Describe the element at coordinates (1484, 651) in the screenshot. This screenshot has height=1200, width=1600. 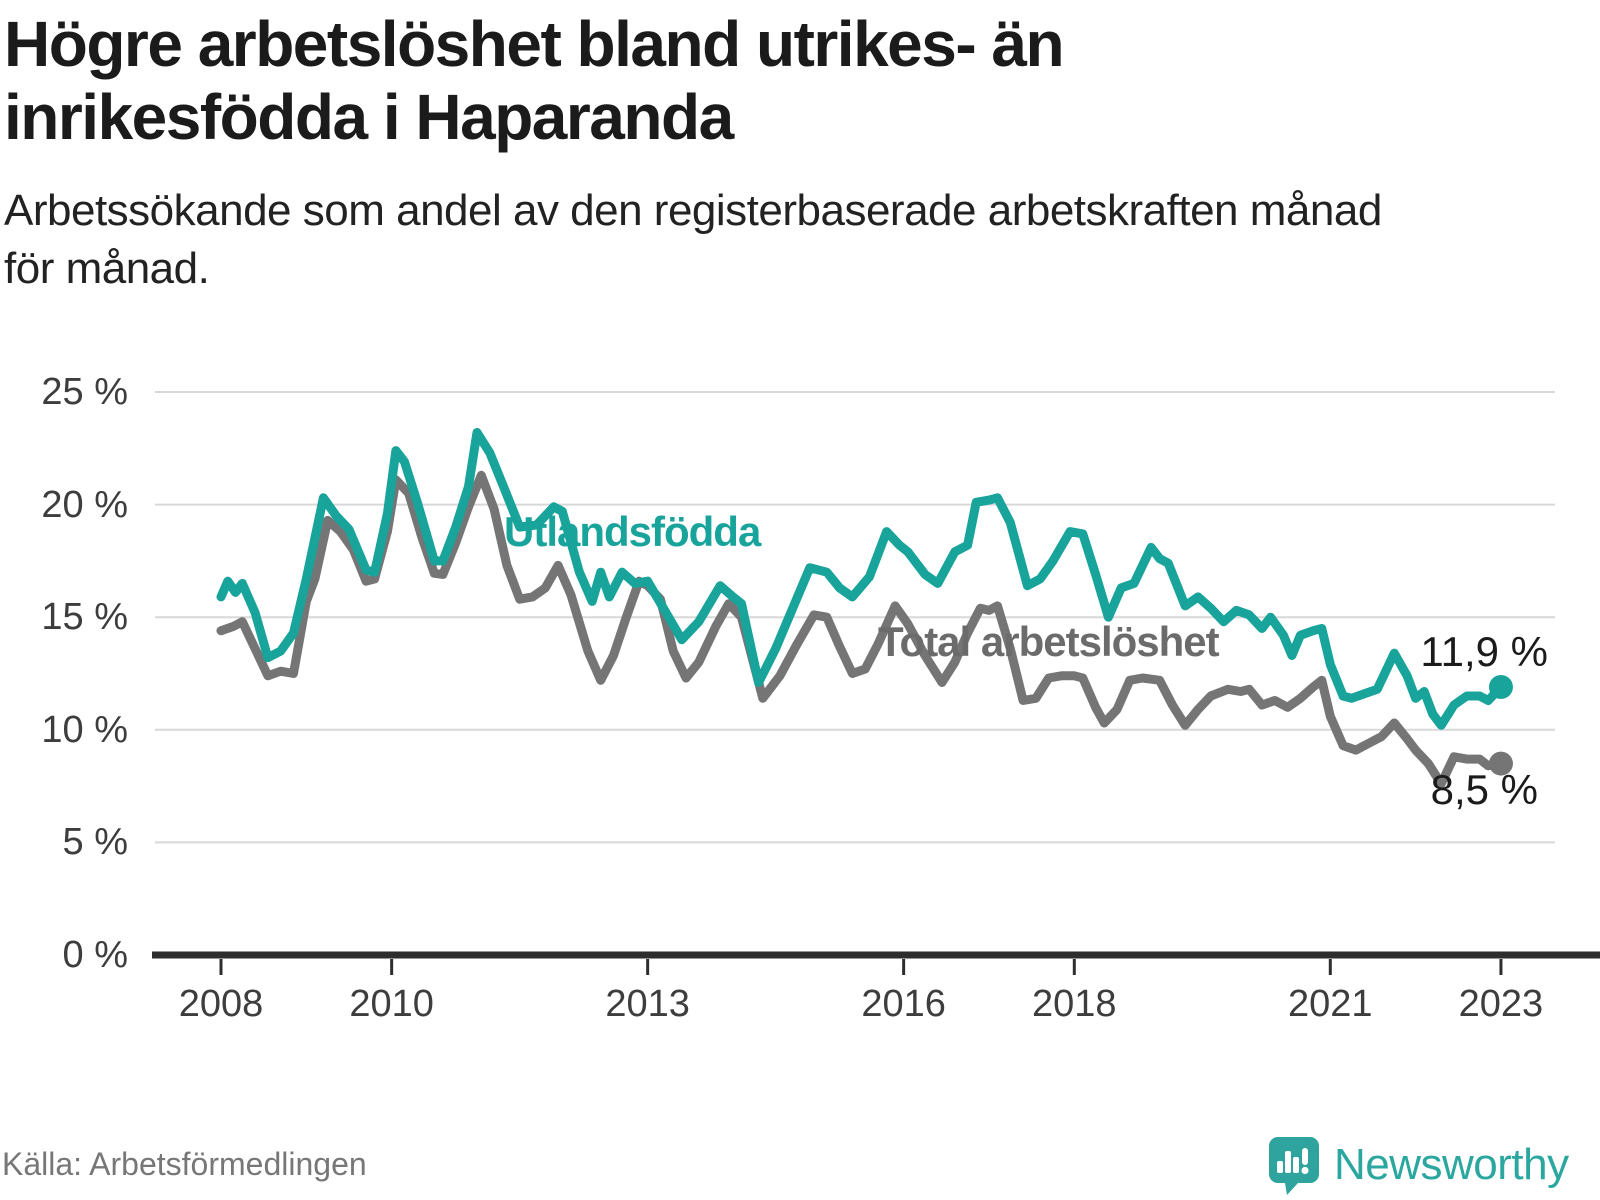
I see `end-value-utlandsfodda: 11,9 %` at that location.